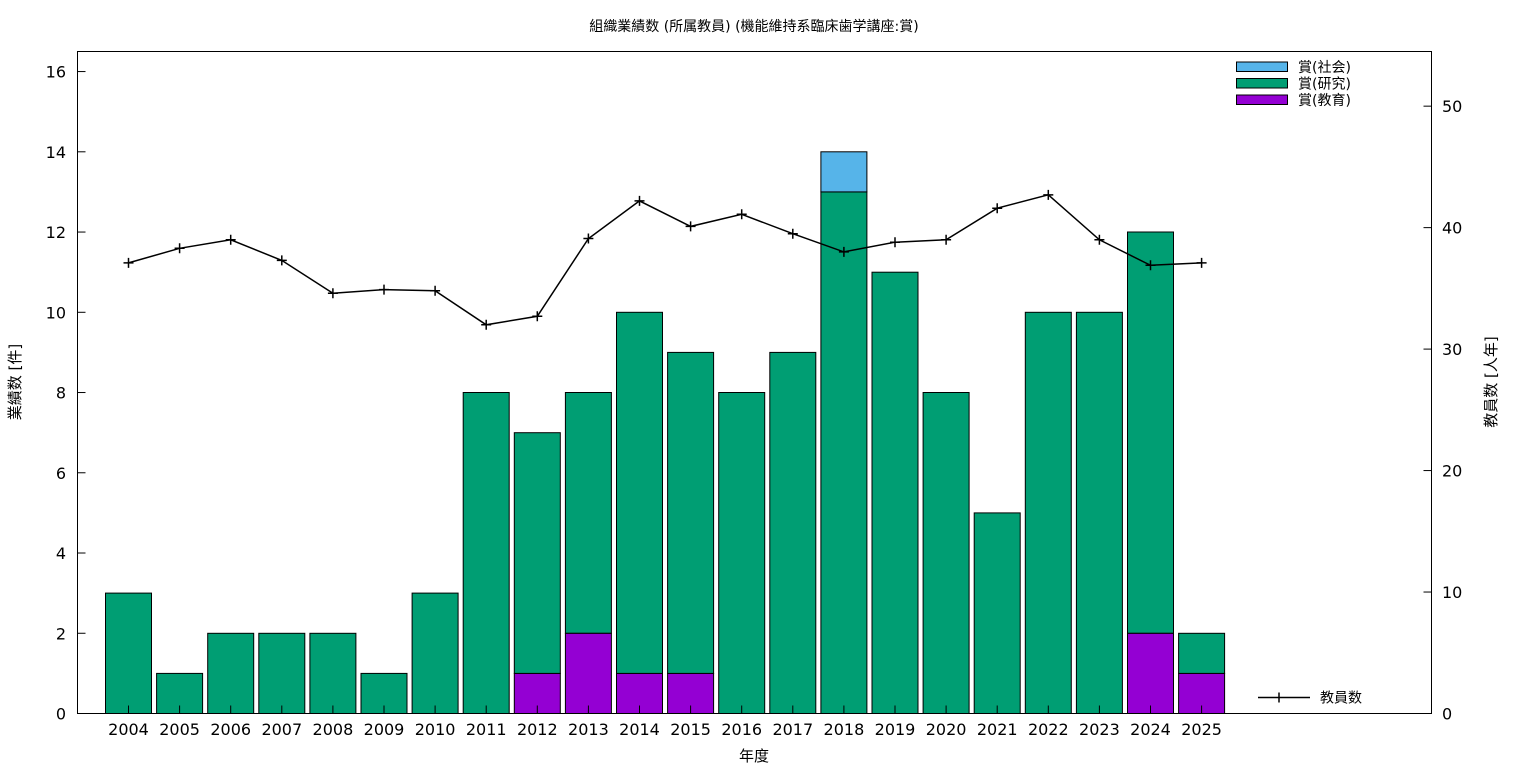 Image resolution: width=1536 pixels, height=768 pixels. What do you see at coordinates (1341, 699) in the screenshot?
I see `legend-line-label: 教員数` at bounding box center [1341, 699].